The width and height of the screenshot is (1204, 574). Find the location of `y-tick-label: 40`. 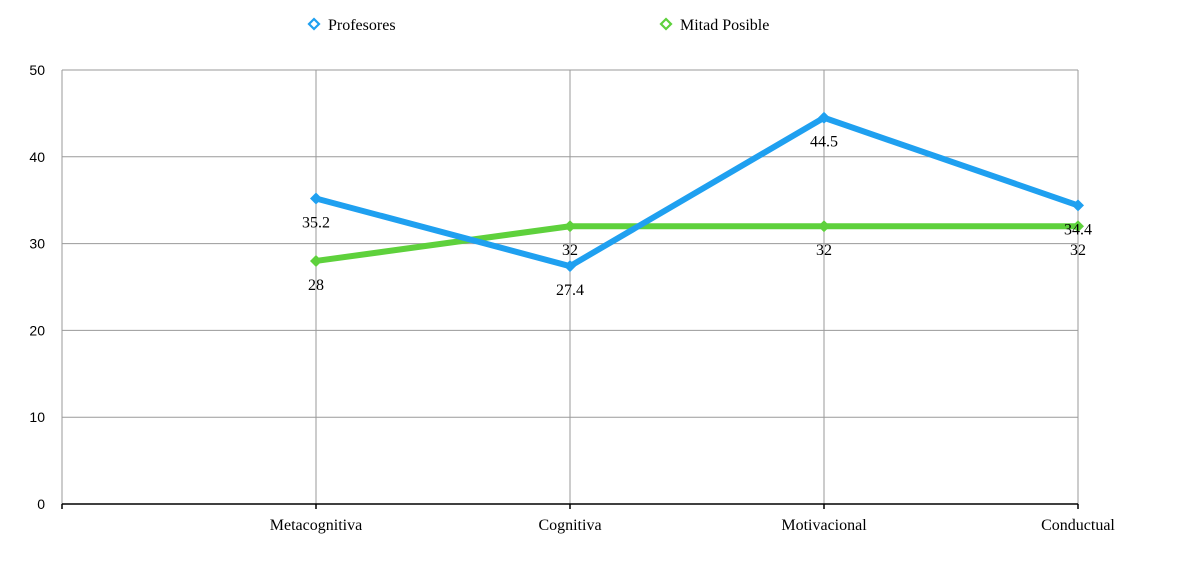

y-tick-label: 40 is located at coordinates (37, 157).